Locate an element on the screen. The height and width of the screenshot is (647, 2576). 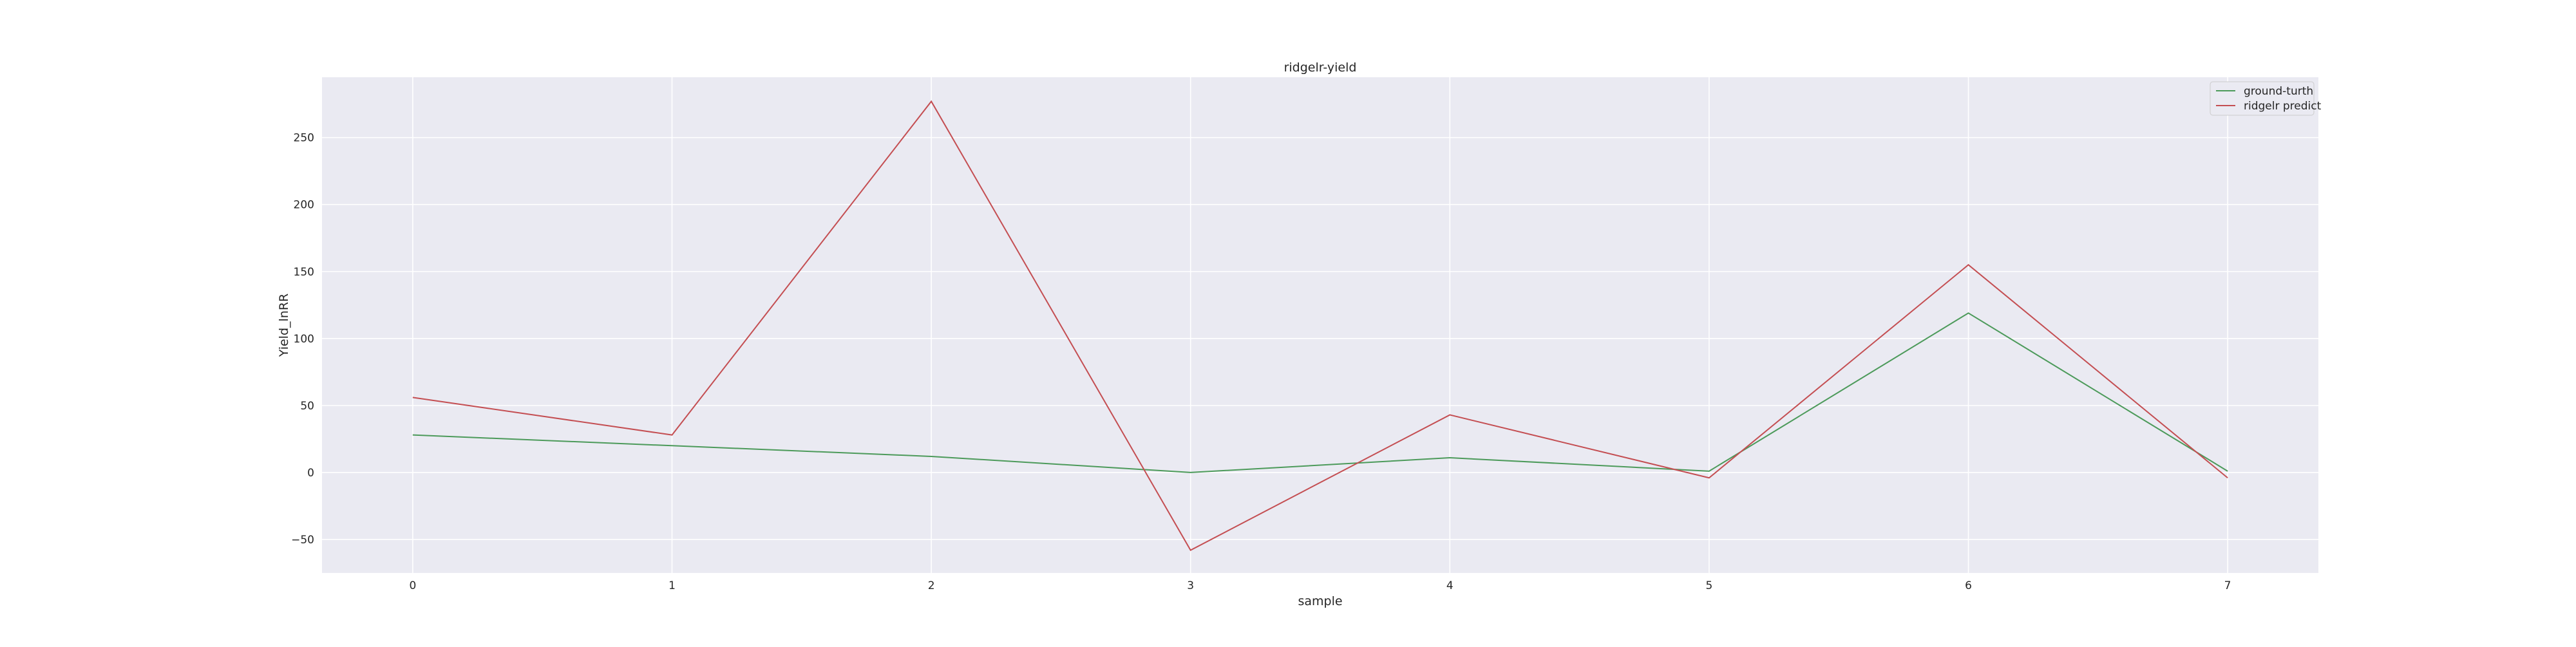
x-tick-label: 2 is located at coordinates (932, 585).